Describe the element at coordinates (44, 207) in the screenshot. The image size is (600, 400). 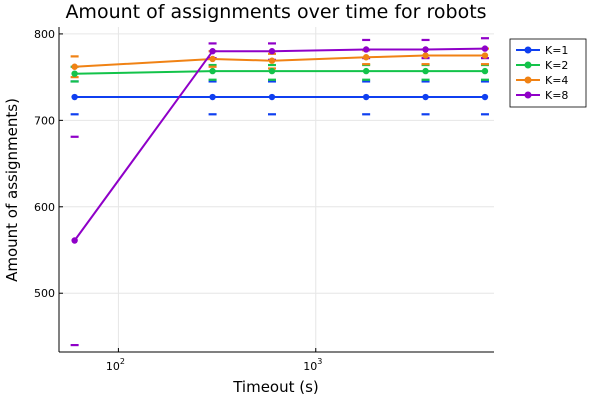
I see `y-tick-label: 600` at that location.